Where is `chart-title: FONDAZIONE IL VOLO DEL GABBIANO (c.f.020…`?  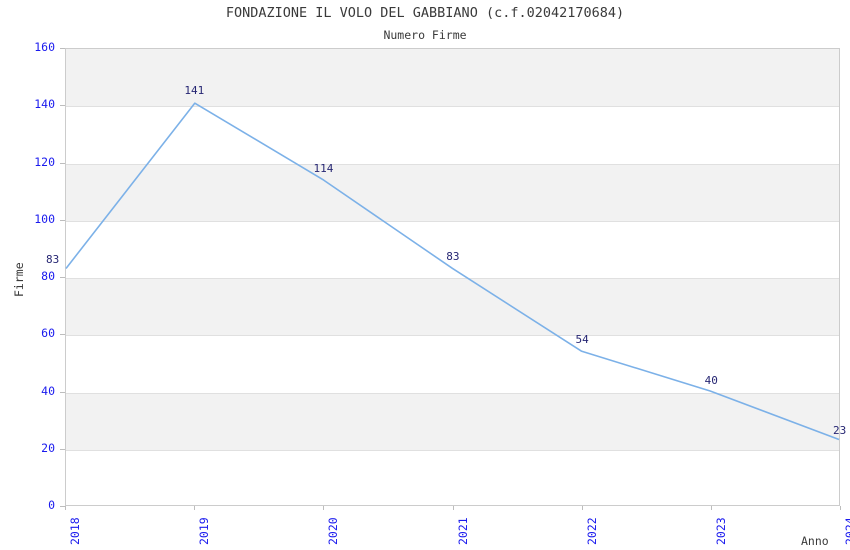
chart-title: FONDAZIONE IL VOLO DEL GABBIANO (c.f.020… is located at coordinates (425, 13).